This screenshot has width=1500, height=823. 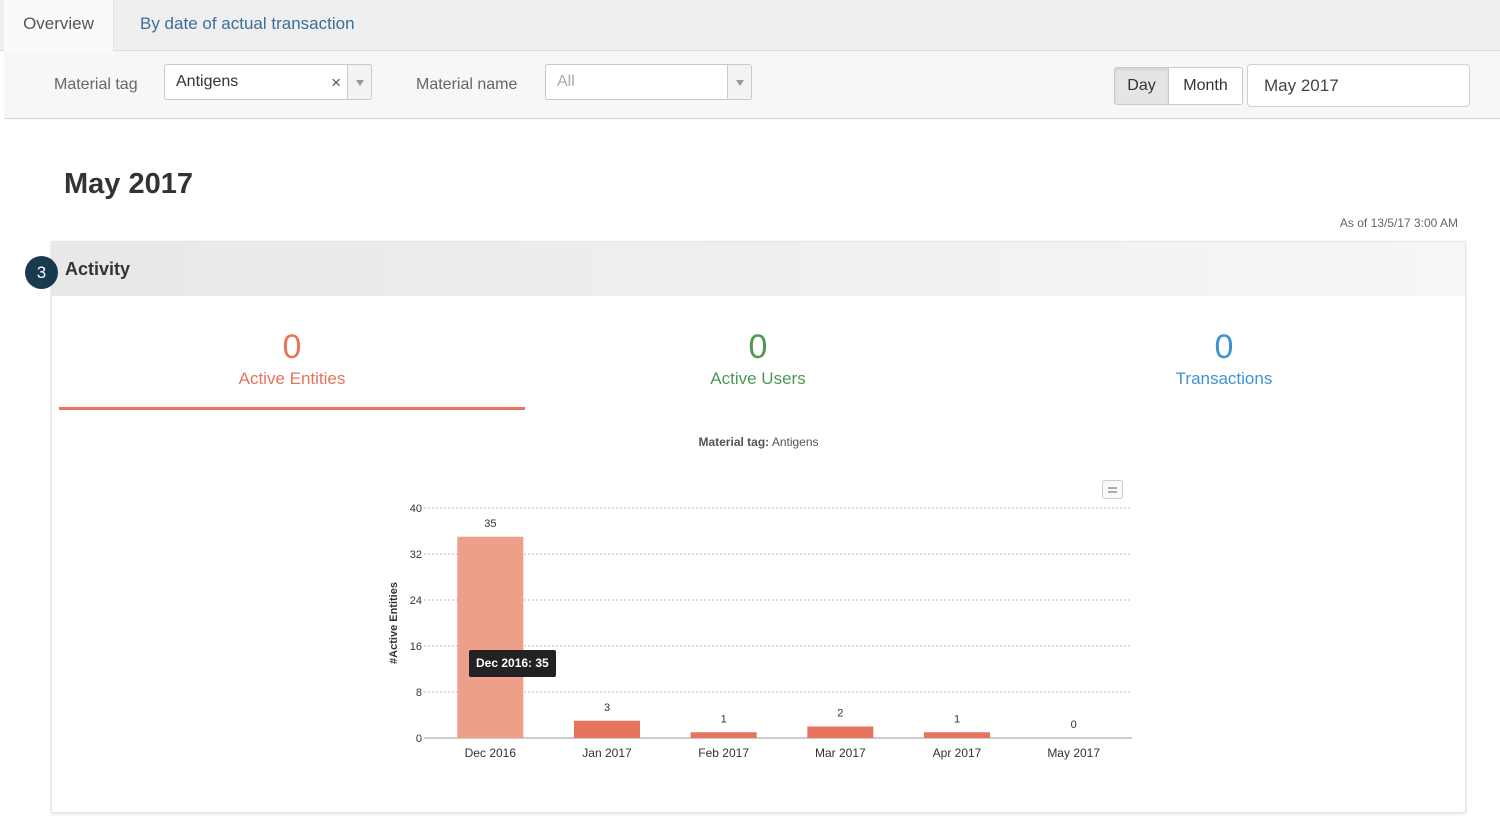 I want to click on page-title: May 2017, so click(x=128, y=184).